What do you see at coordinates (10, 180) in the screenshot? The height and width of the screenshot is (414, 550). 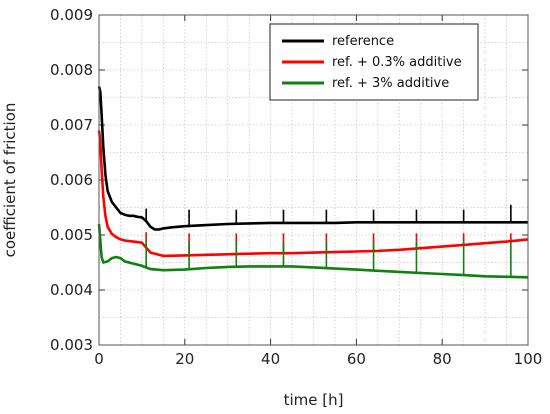 I see `y-axis-label: coefficient of friction` at bounding box center [10, 180].